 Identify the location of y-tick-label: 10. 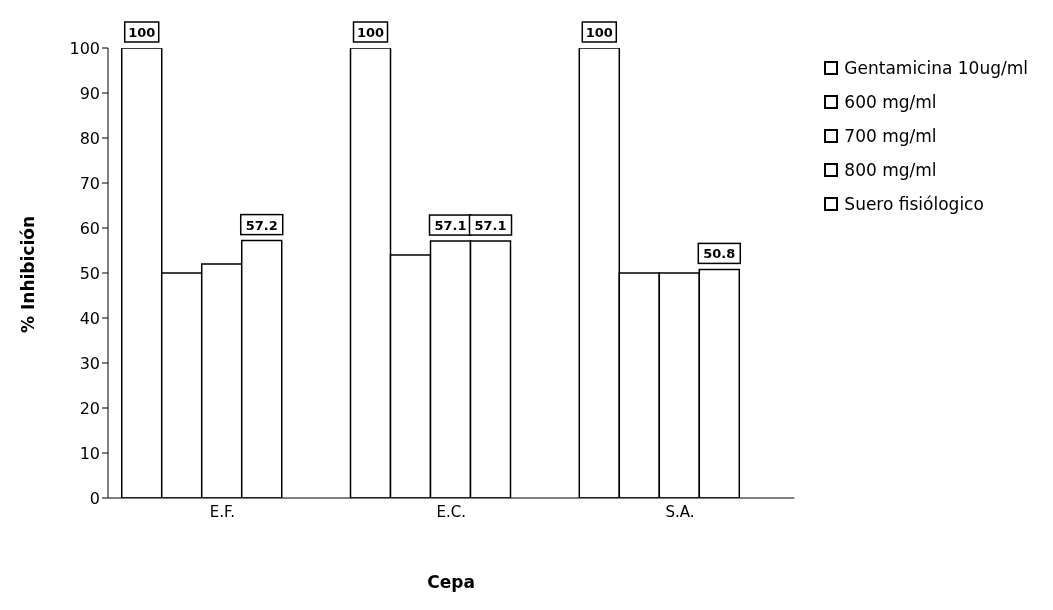
(89, 453).